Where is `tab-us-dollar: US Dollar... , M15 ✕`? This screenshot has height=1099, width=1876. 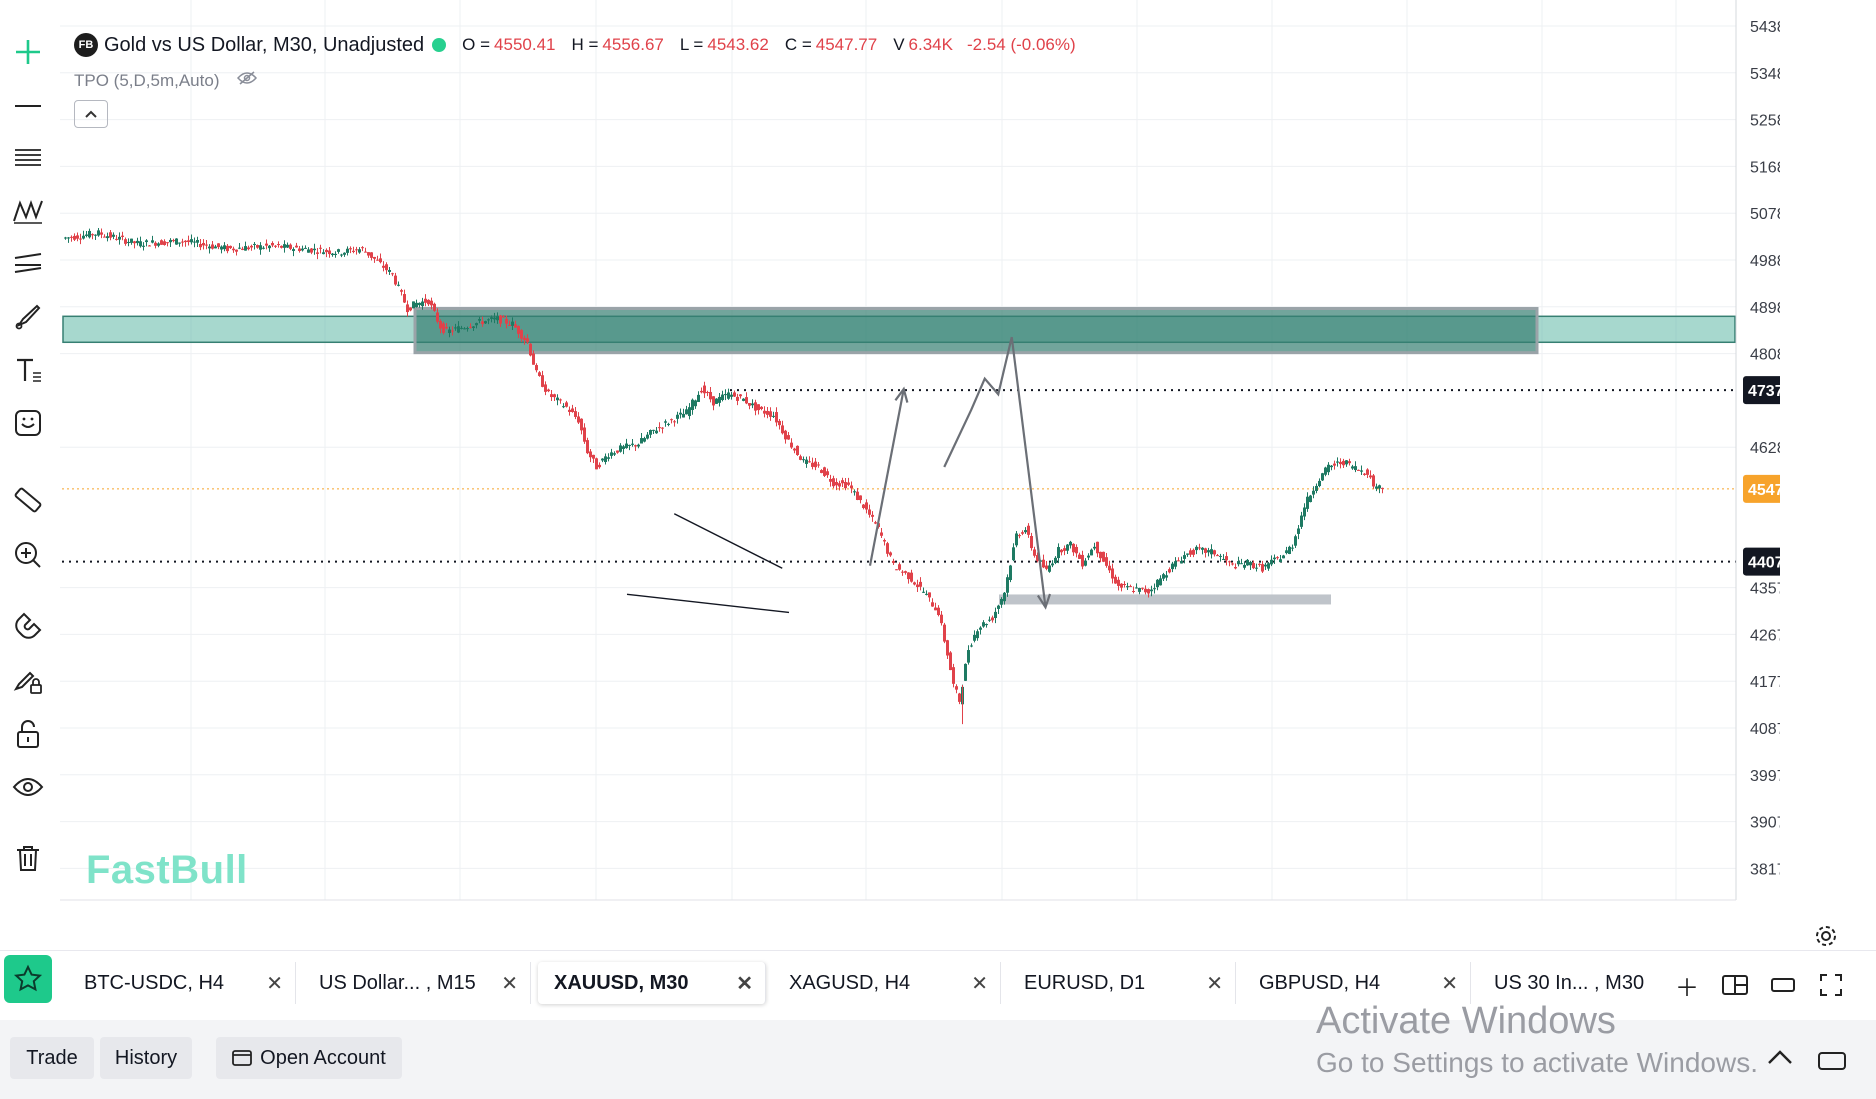 tab-us-dollar: US Dollar... , M15 ✕ is located at coordinates (417, 983).